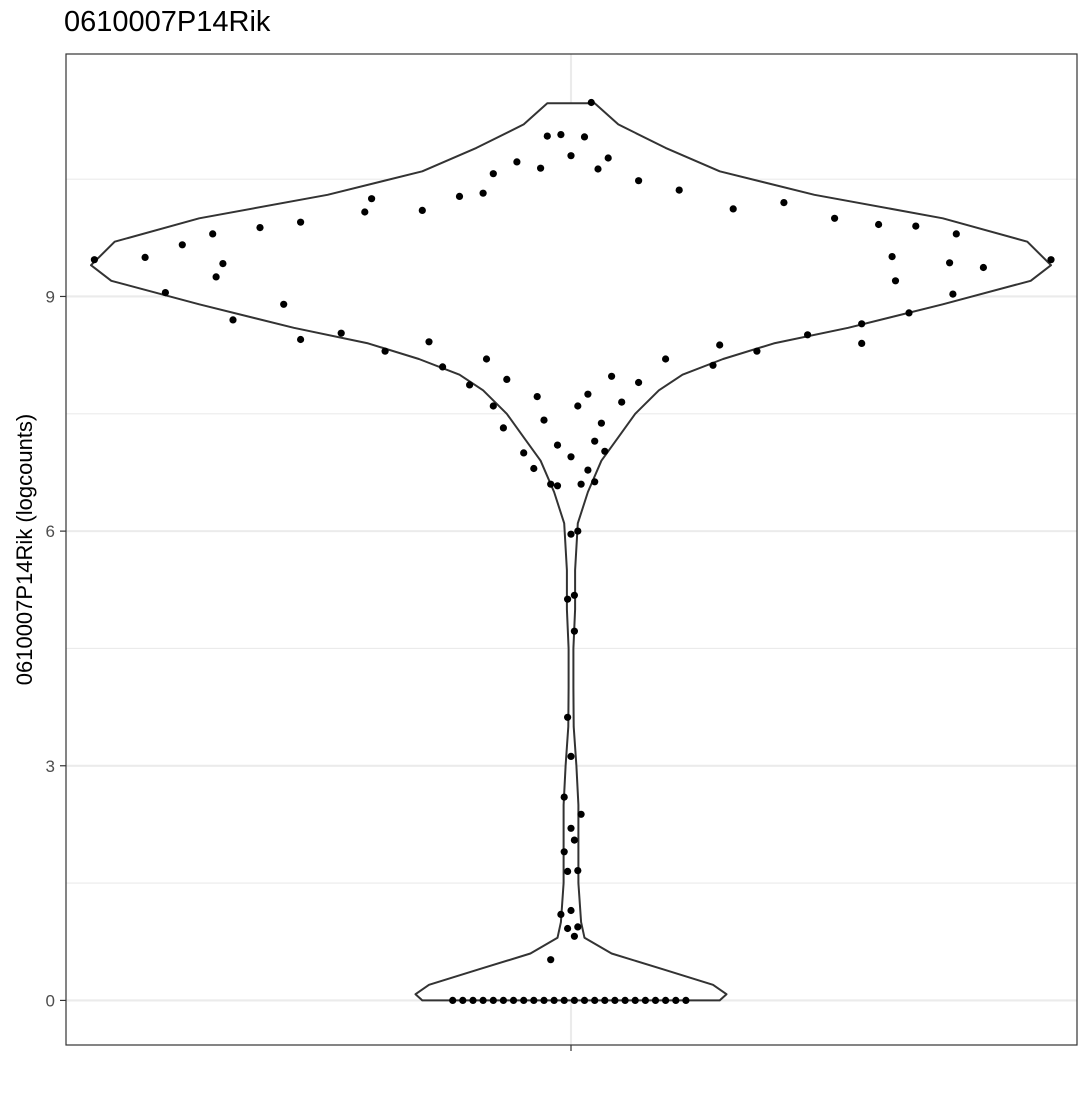 This screenshot has width=1090, height=1099. I want to click on y-axis: 0 3 6 9, so click(56, 648).